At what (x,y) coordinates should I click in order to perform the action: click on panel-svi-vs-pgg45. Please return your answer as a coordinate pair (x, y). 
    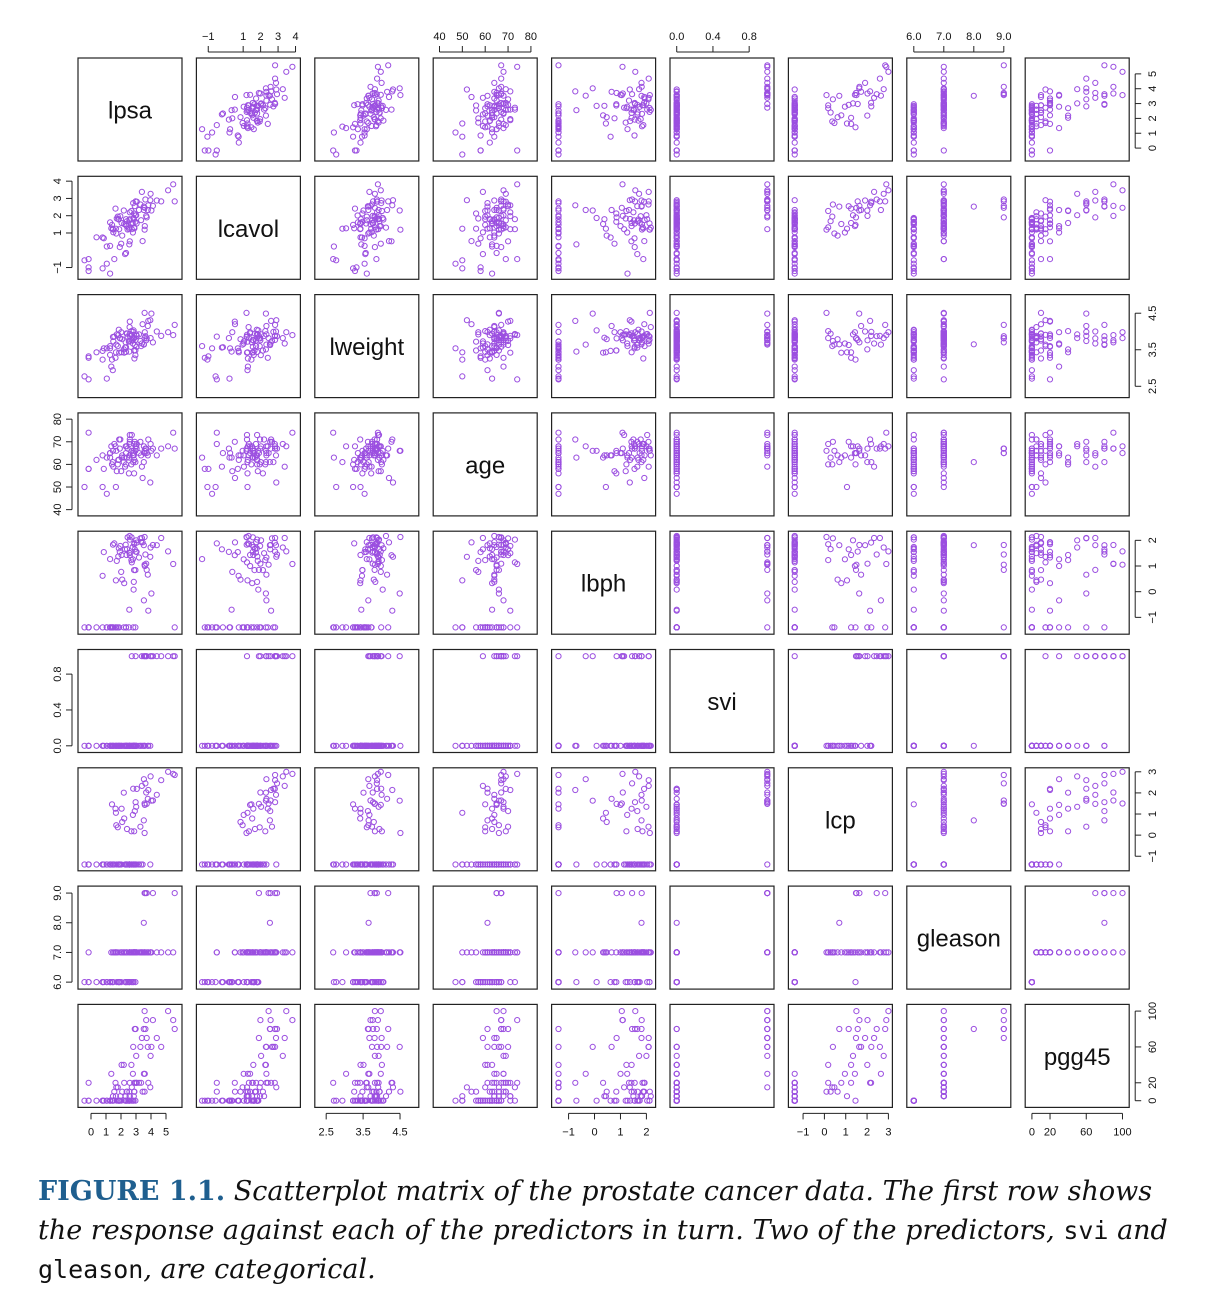
    Looking at the image, I should click on (1077, 701).